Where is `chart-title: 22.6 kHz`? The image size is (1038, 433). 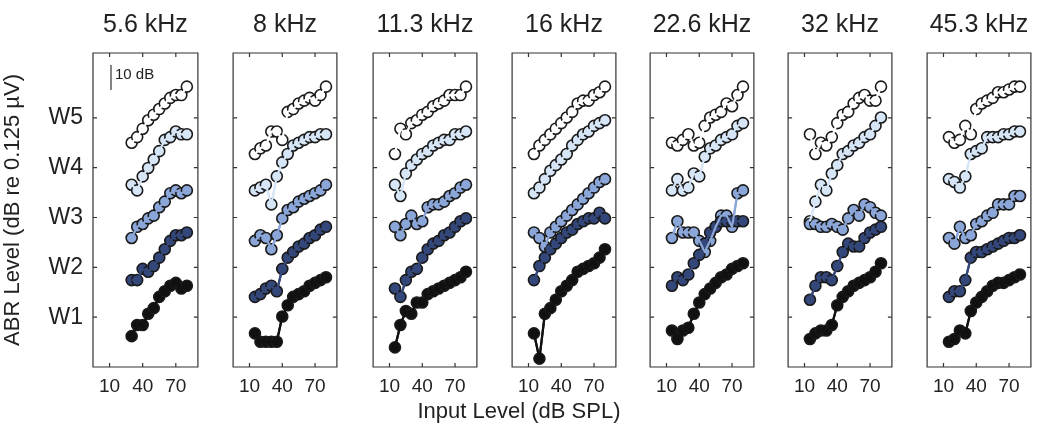 chart-title: 22.6 kHz is located at coordinates (702, 23).